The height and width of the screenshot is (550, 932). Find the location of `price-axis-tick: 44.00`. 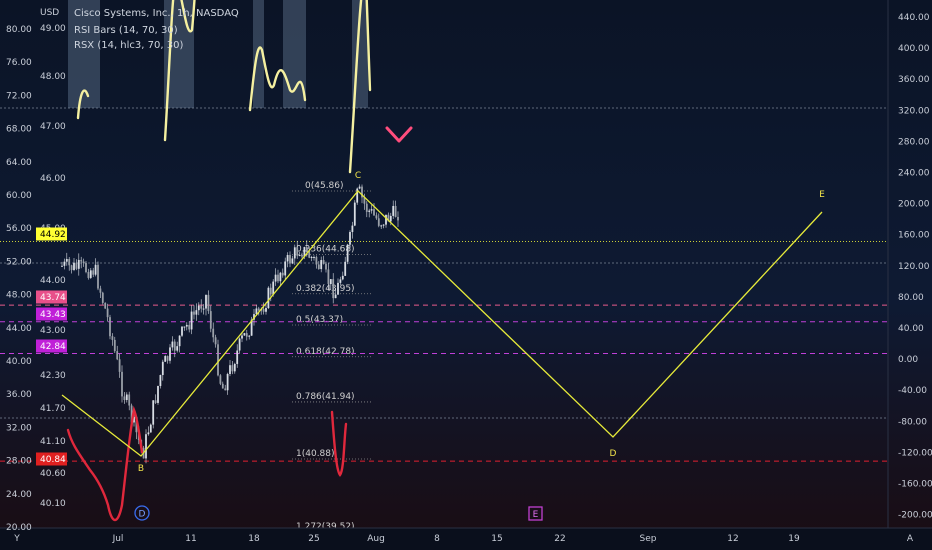

price-axis-tick: 44.00 is located at coordinates (53, 281).